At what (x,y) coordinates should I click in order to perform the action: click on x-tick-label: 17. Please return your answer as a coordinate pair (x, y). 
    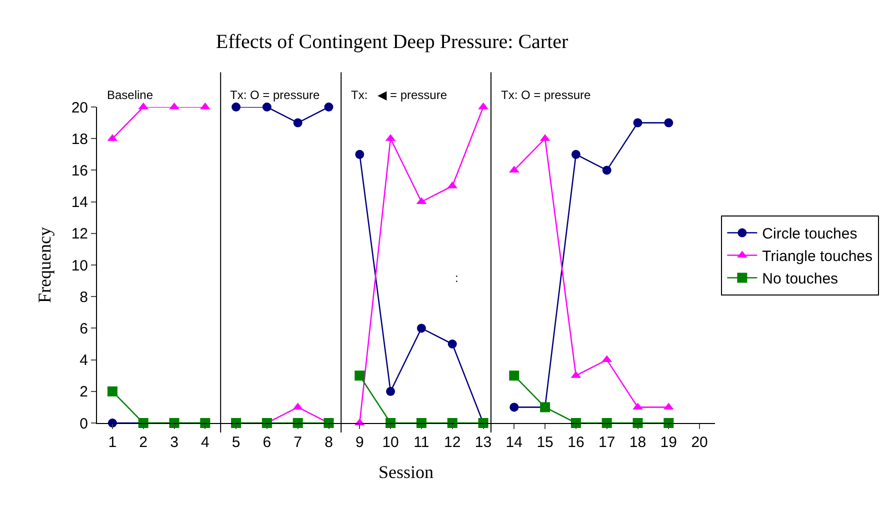
    Looking at the image, I should click on (607, 442).